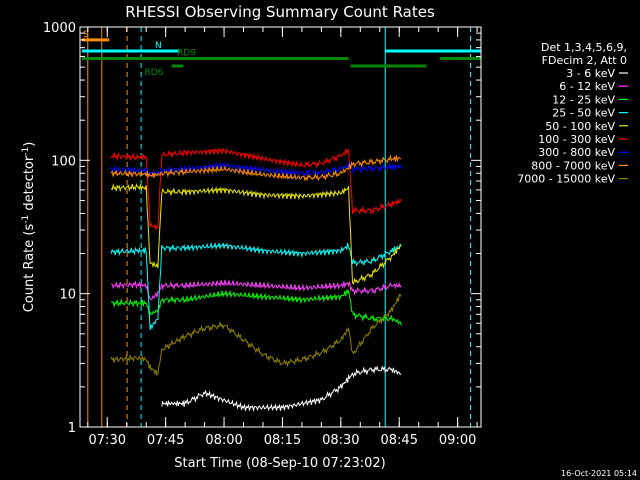 The height and width of the screenshot is (480, 640). What do you see at coordinates (63, 161) in the screenshot?
I see `y-tick-label: 100` at bounding box center [63, 161].